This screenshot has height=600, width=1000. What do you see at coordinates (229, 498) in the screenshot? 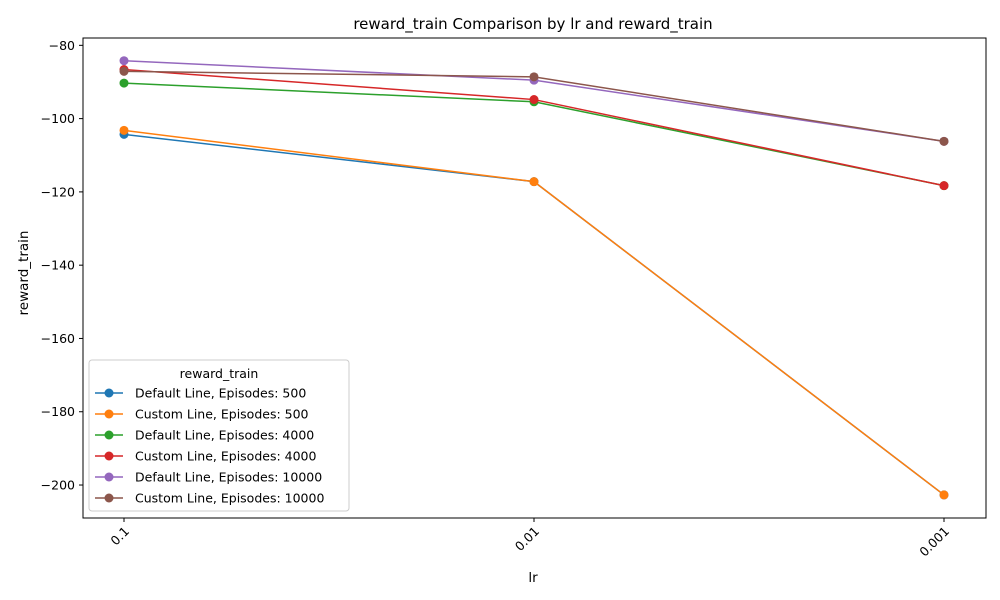
I see `legend-label: Custom Line, Episodes: 10000` at bounding box center [229, 498].